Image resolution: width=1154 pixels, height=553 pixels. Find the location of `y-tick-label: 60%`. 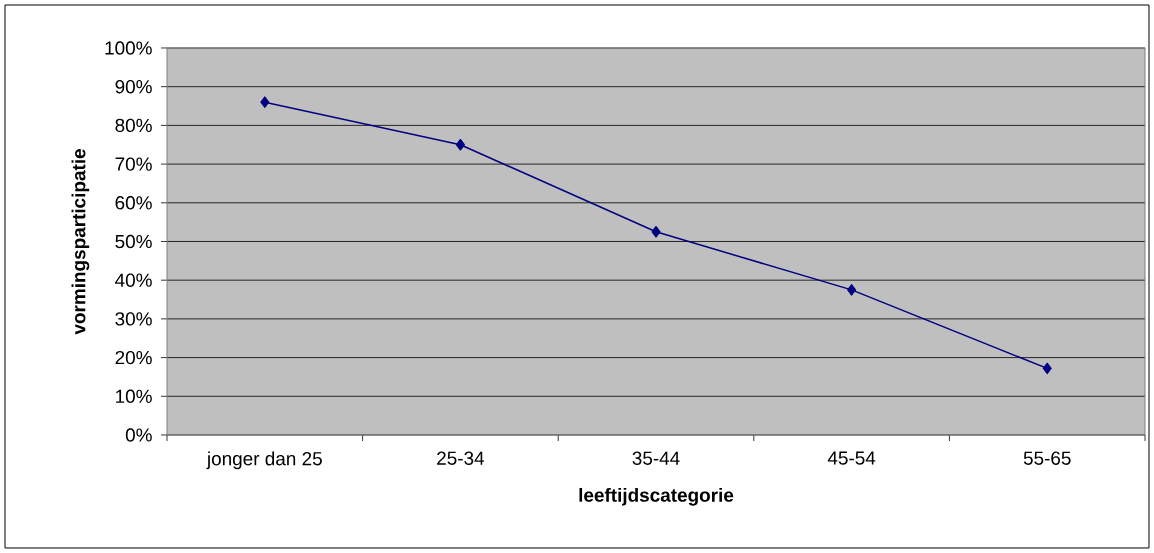

y-tick-label: 60% is located at coordinates (133, 203).